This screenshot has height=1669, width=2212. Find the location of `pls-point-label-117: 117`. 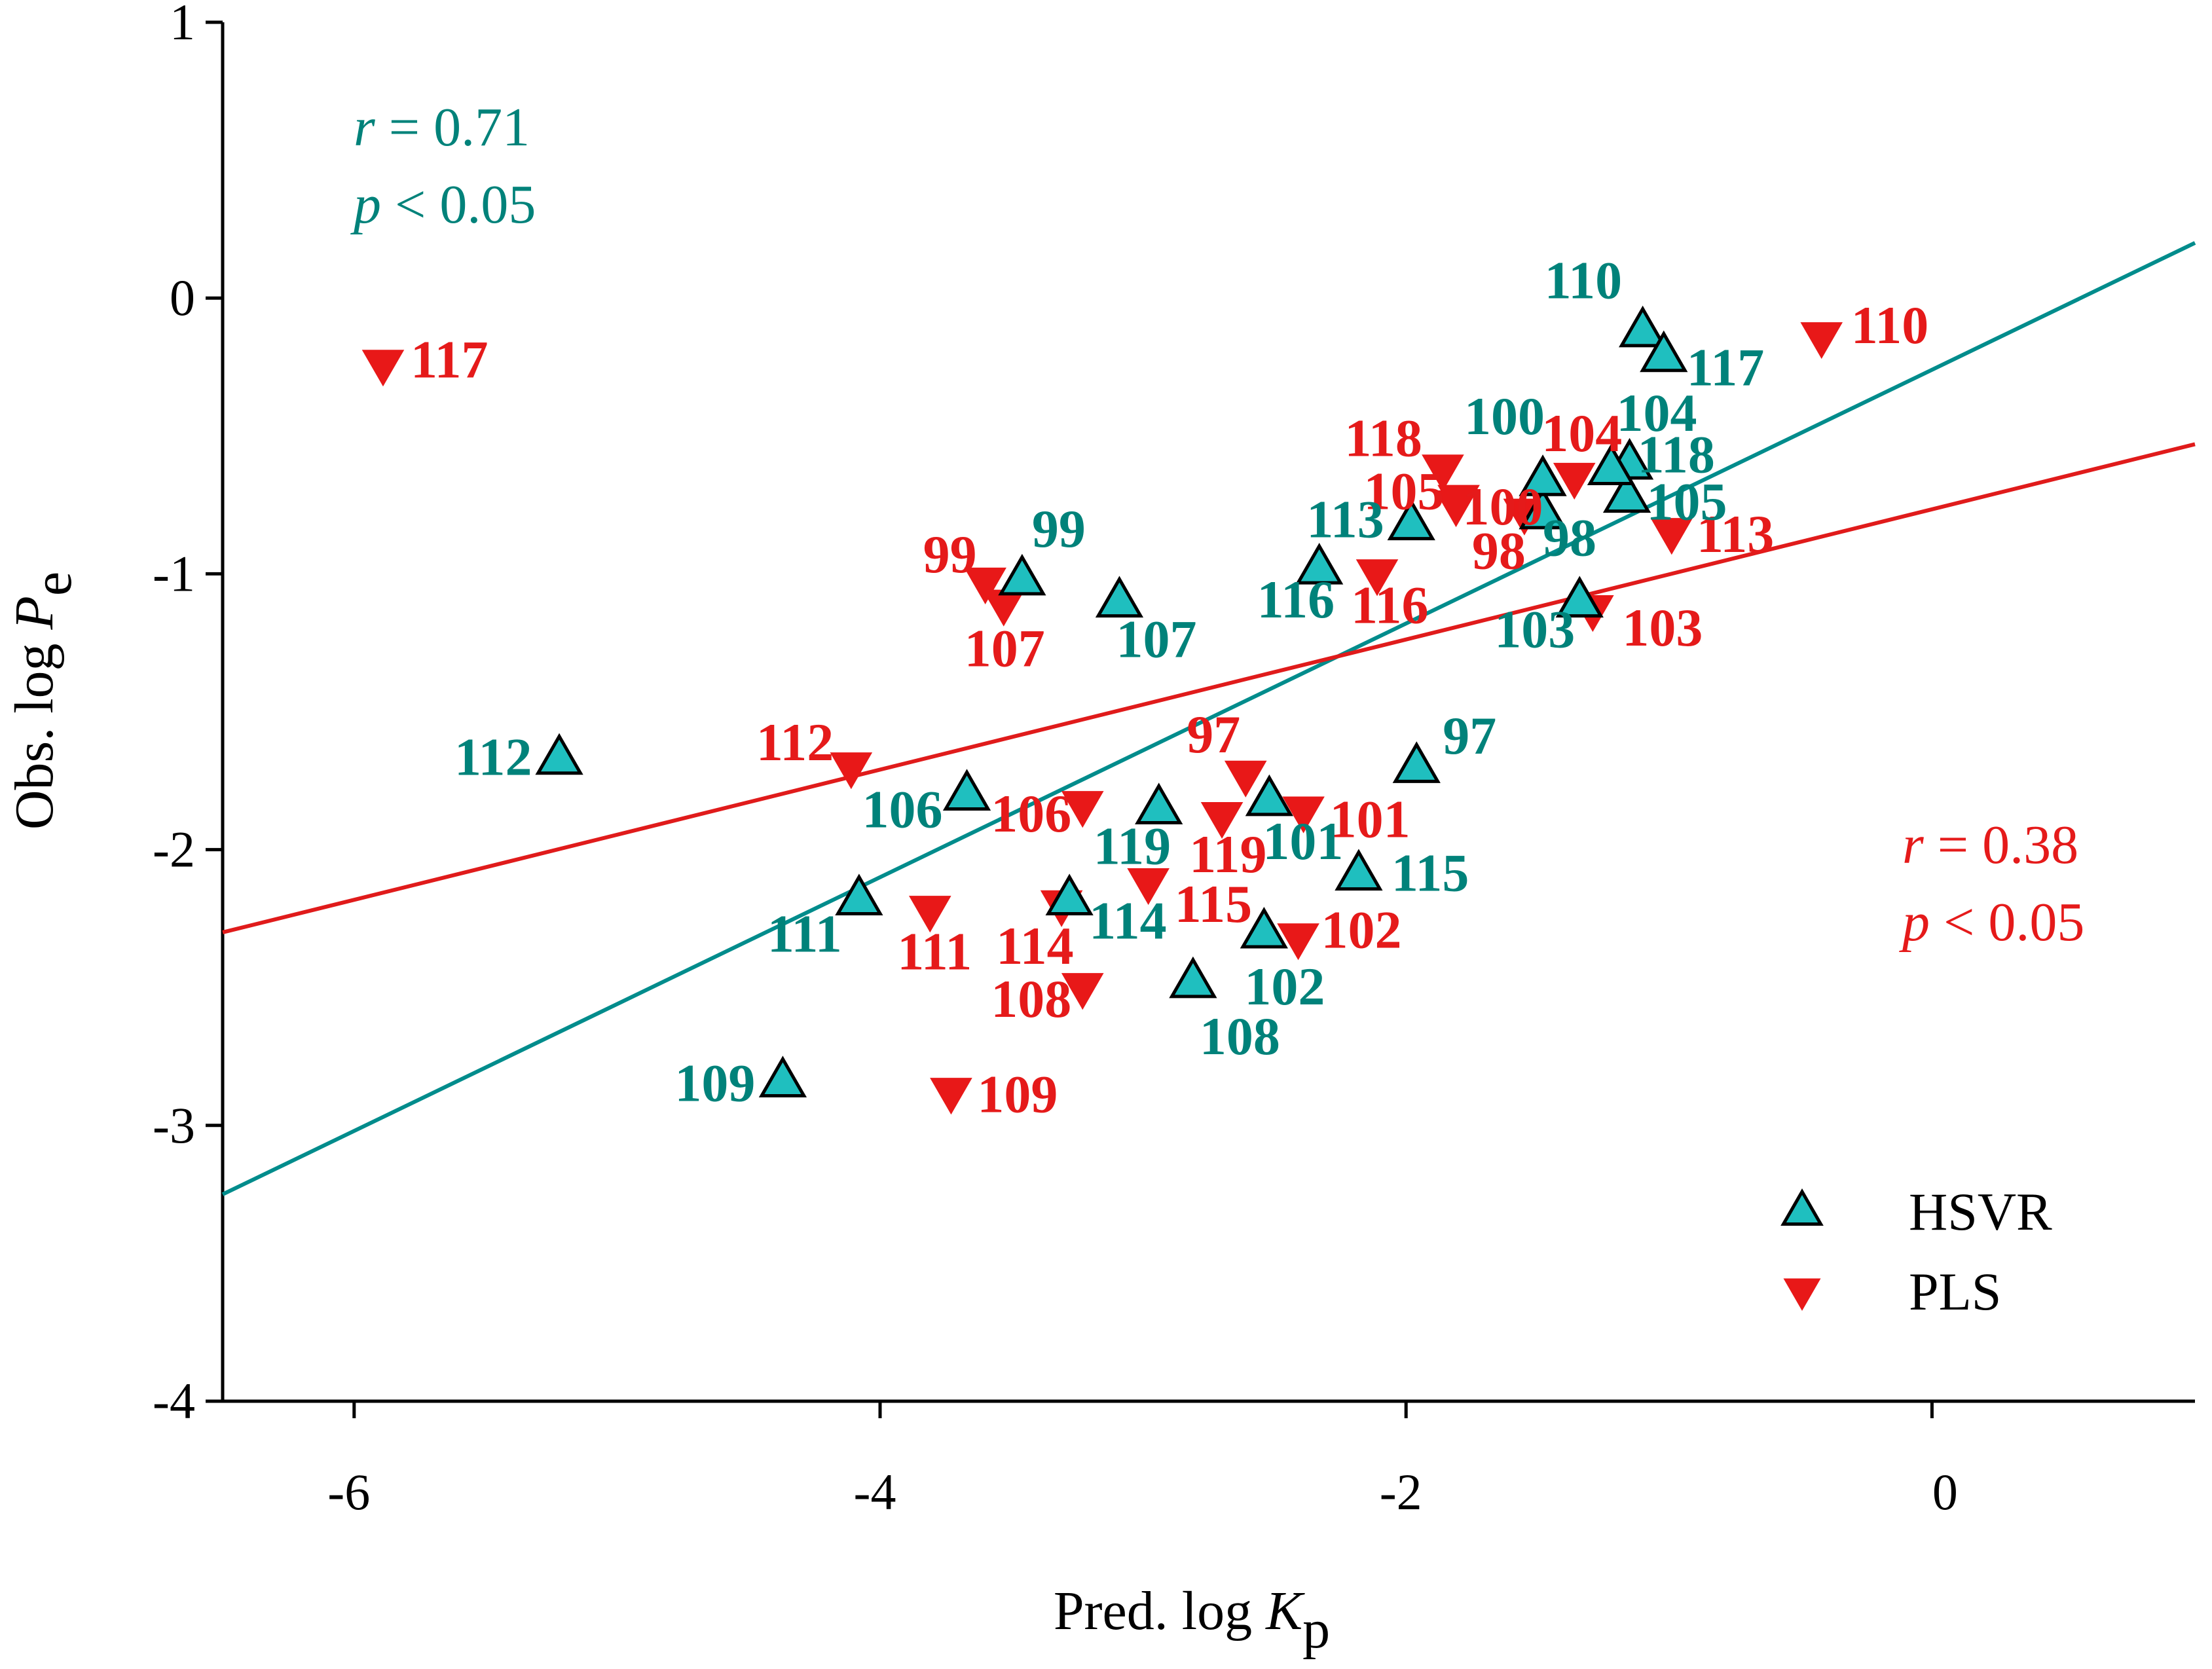

pls-point-label-117: 117 is located at coordinates (450, 359).